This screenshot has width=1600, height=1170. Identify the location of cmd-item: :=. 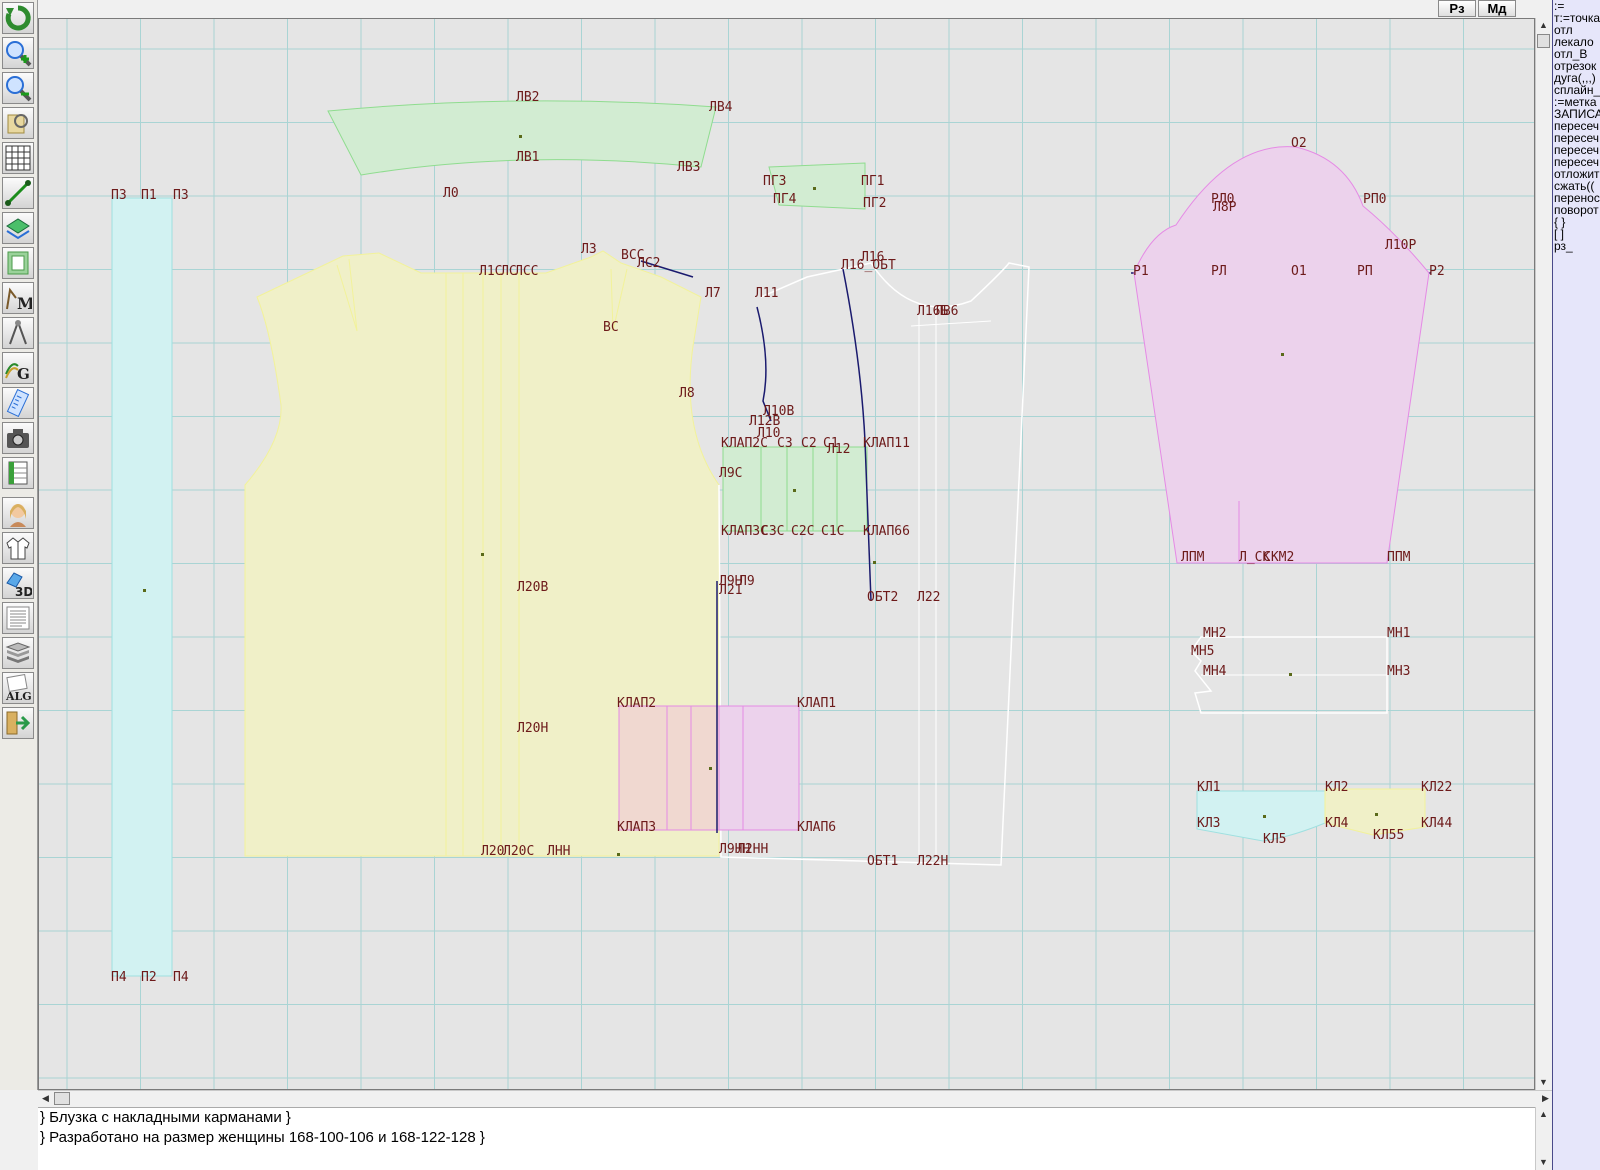
(1559, 6).